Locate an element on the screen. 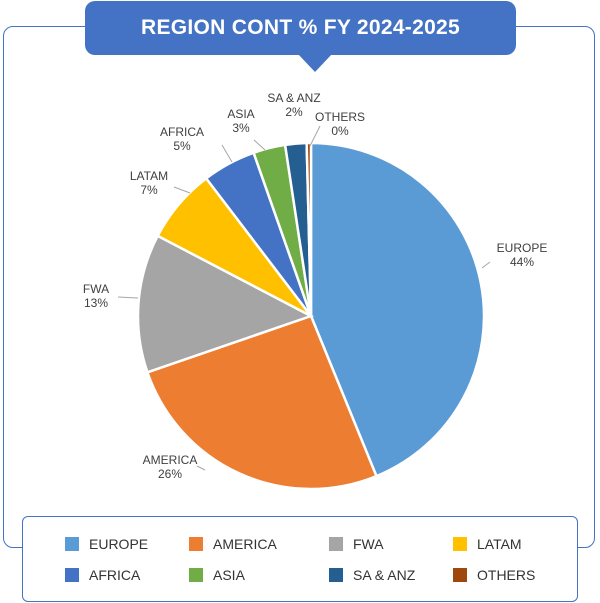 This screenshot has width=600, height=603. legend-item-asia: ASIA is located at coordinates (217, 575).